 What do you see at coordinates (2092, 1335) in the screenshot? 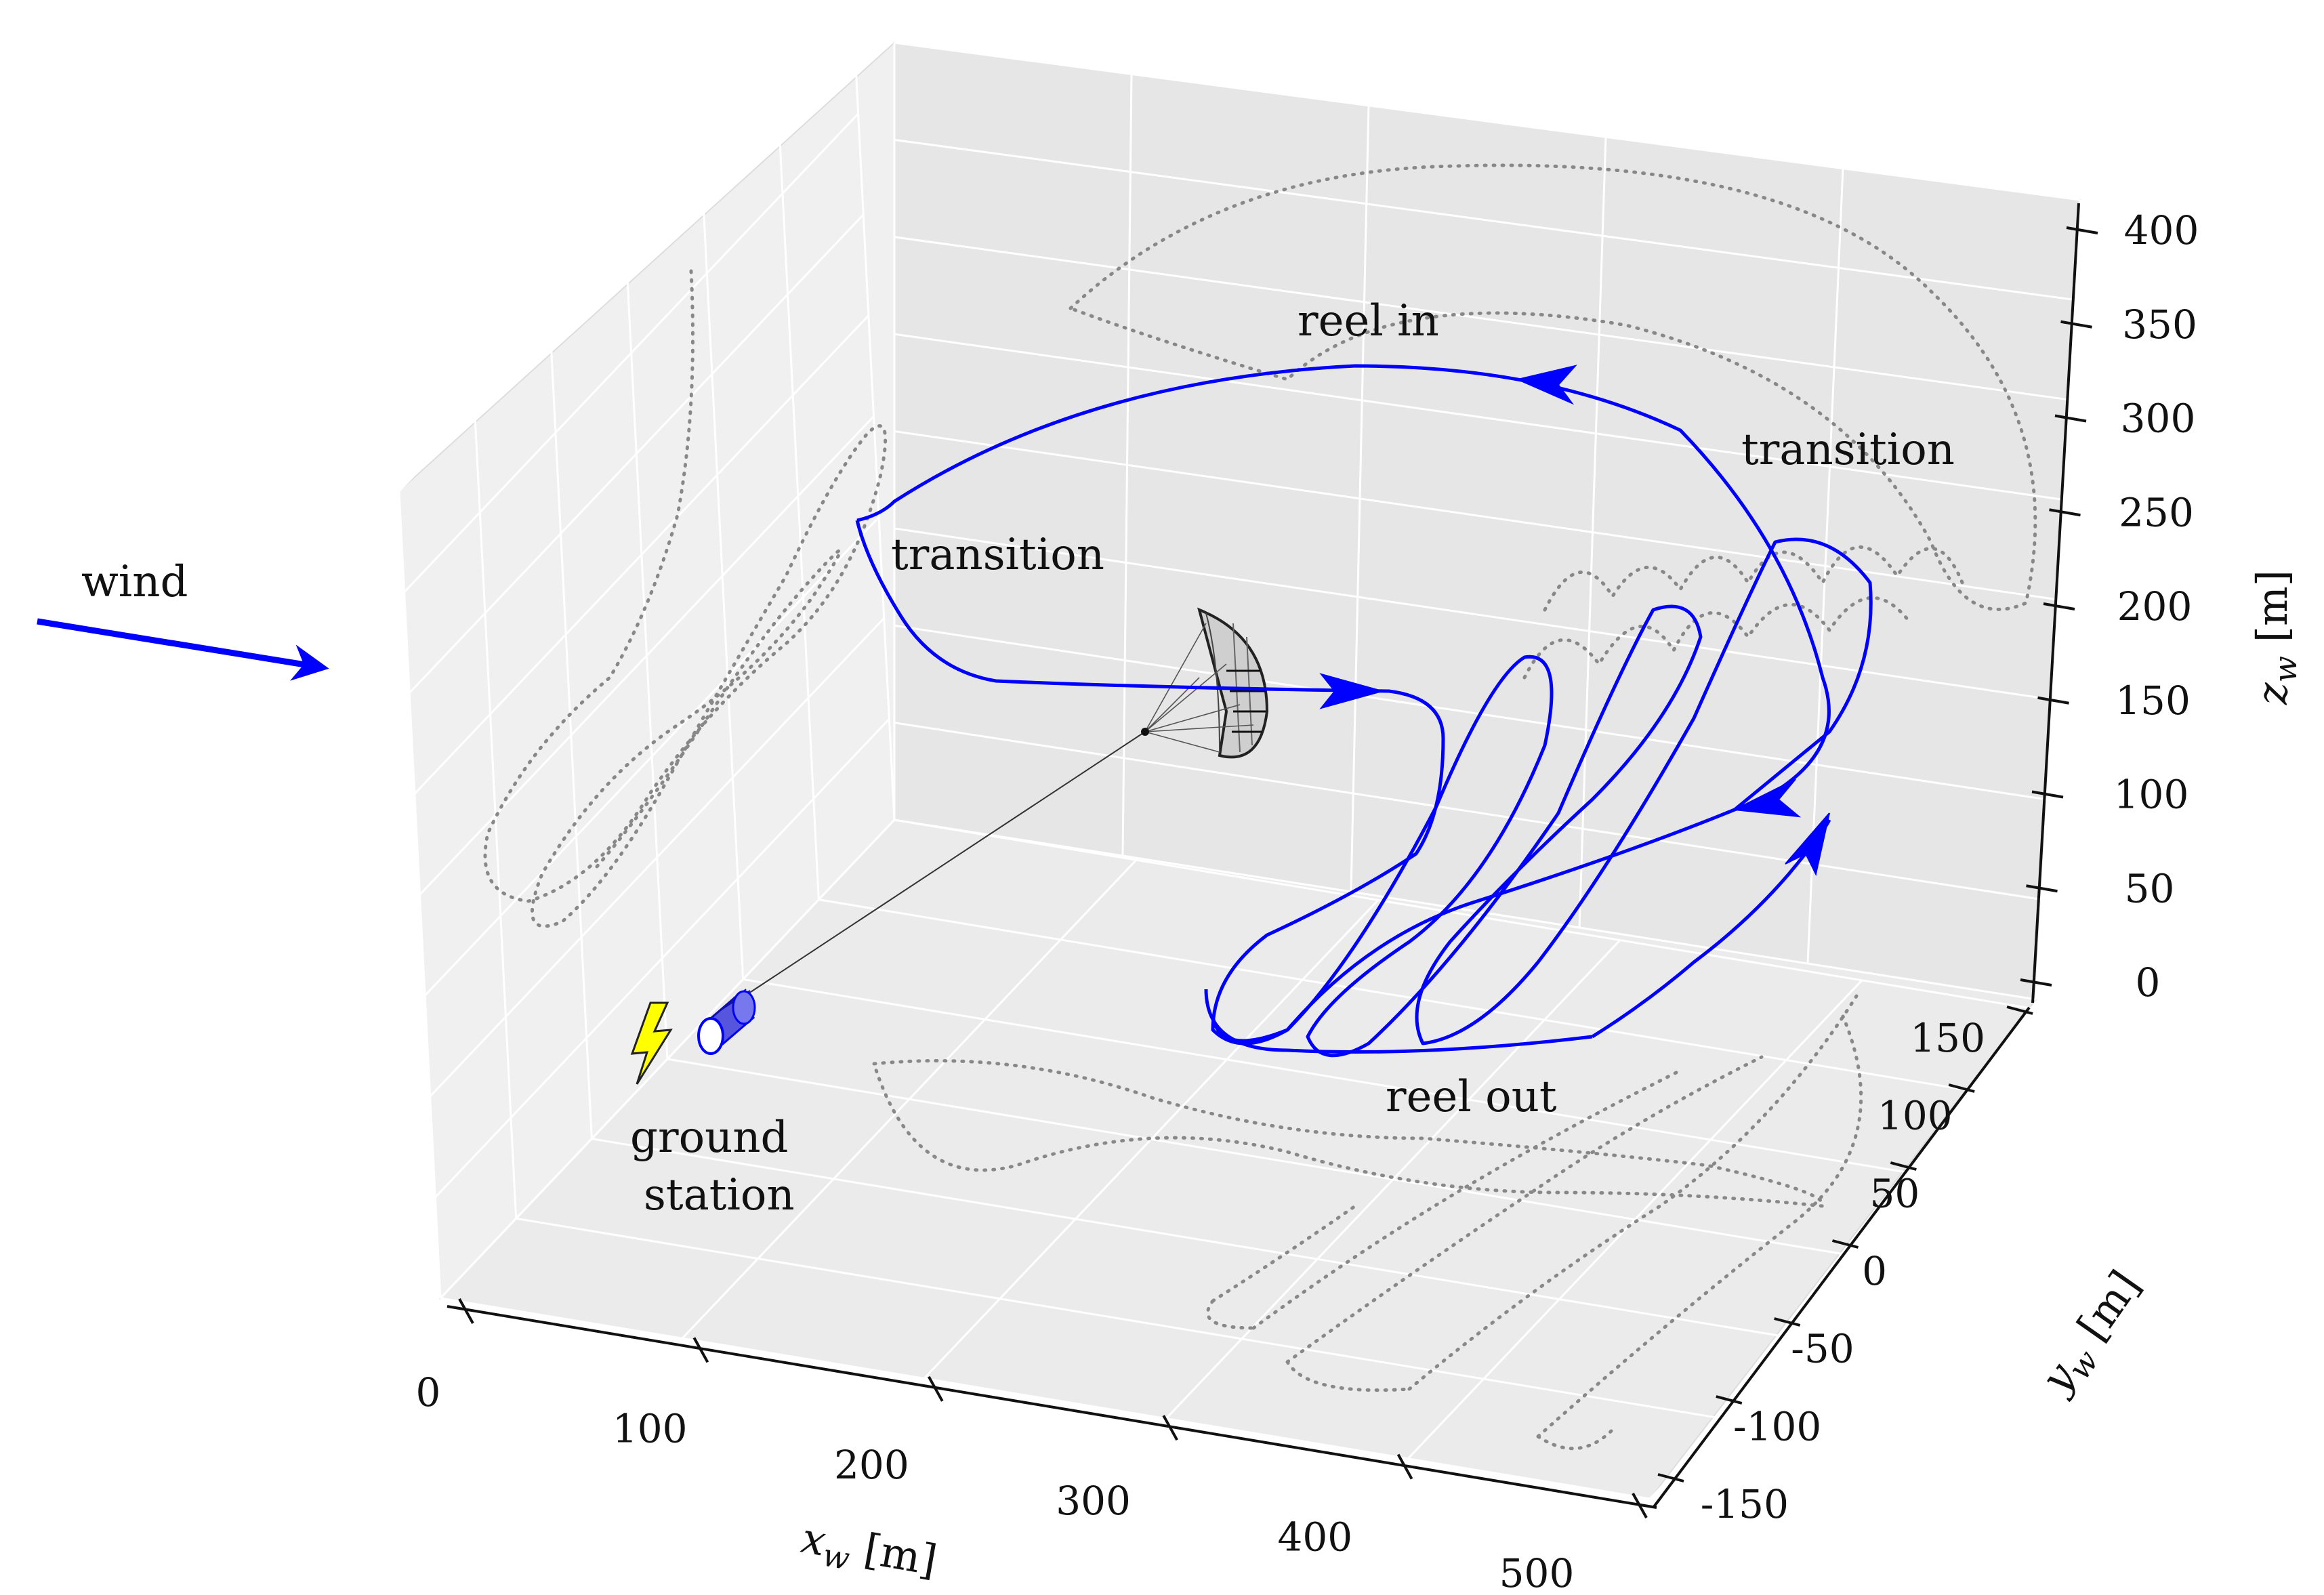
I see `y-axis-label: yw [m]` at bounding box center [2092, 1335].